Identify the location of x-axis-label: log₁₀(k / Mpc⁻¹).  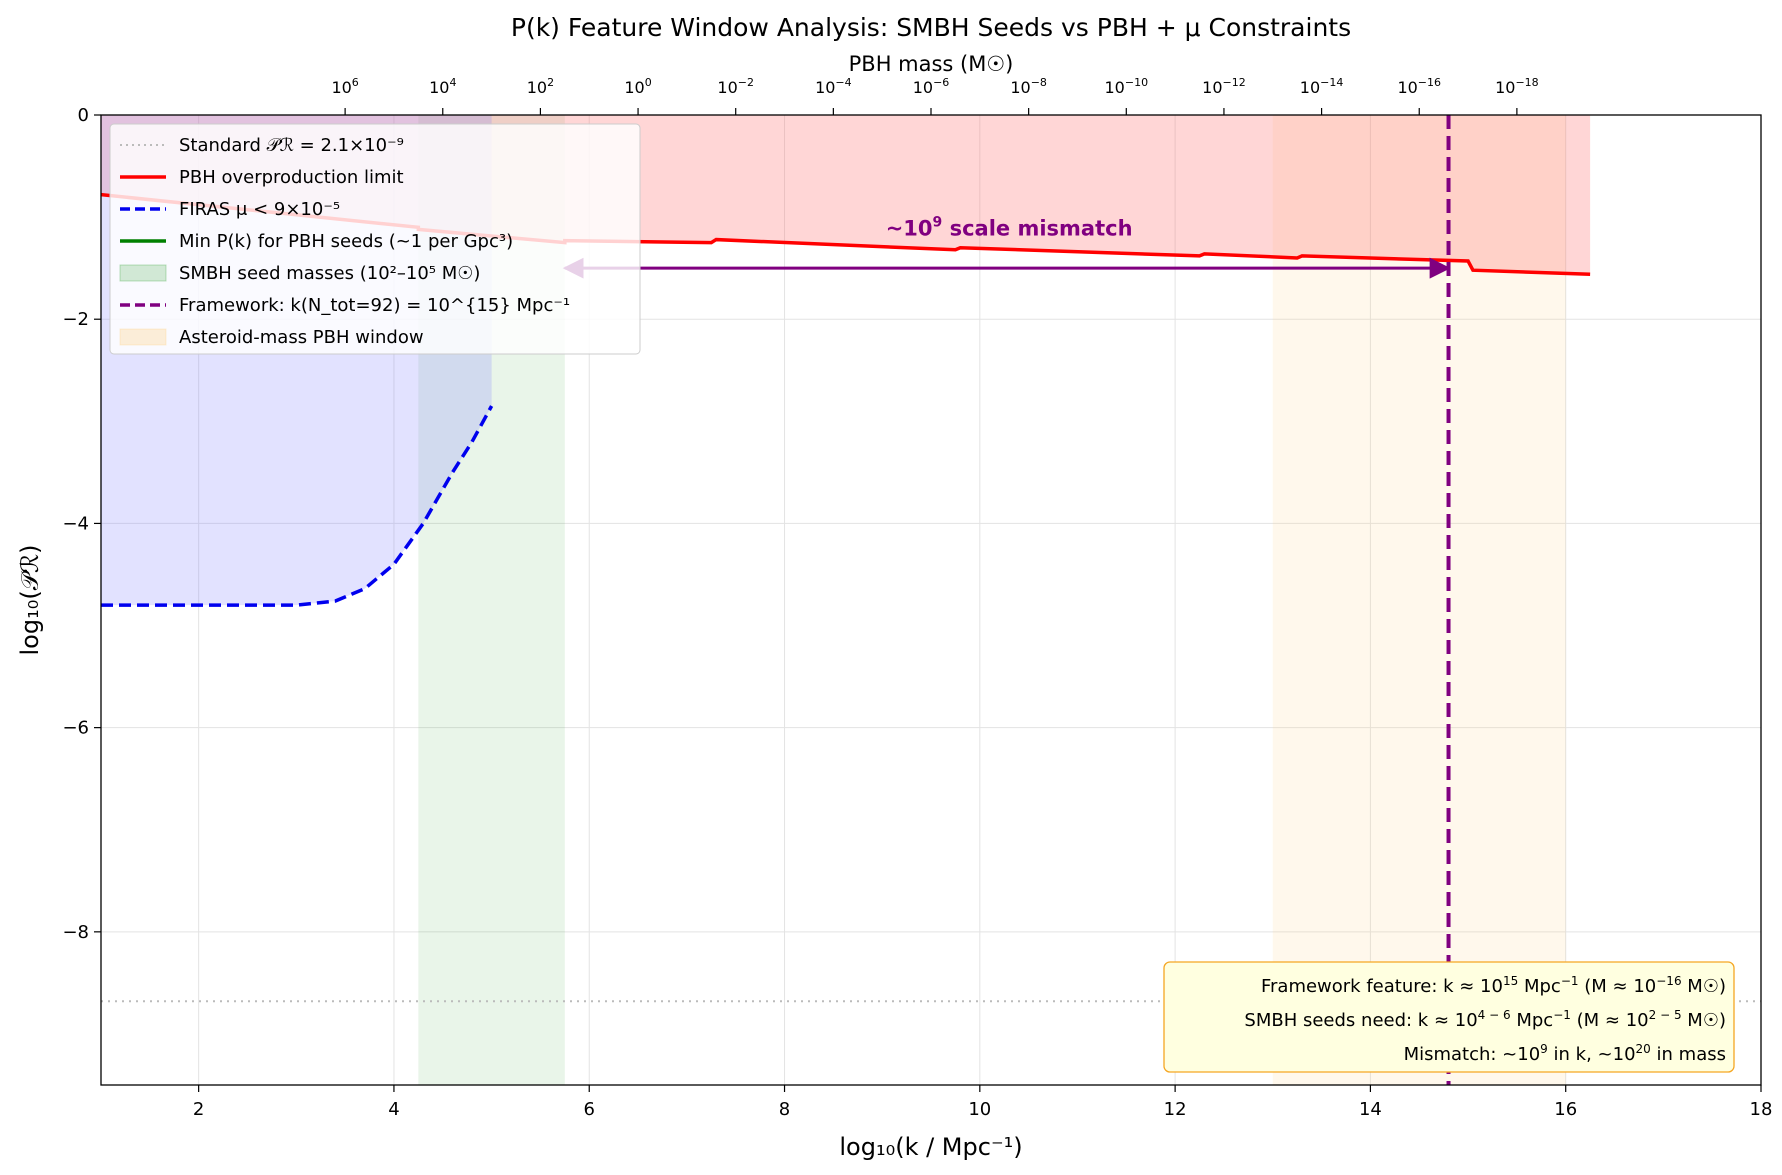
(930, 1147).